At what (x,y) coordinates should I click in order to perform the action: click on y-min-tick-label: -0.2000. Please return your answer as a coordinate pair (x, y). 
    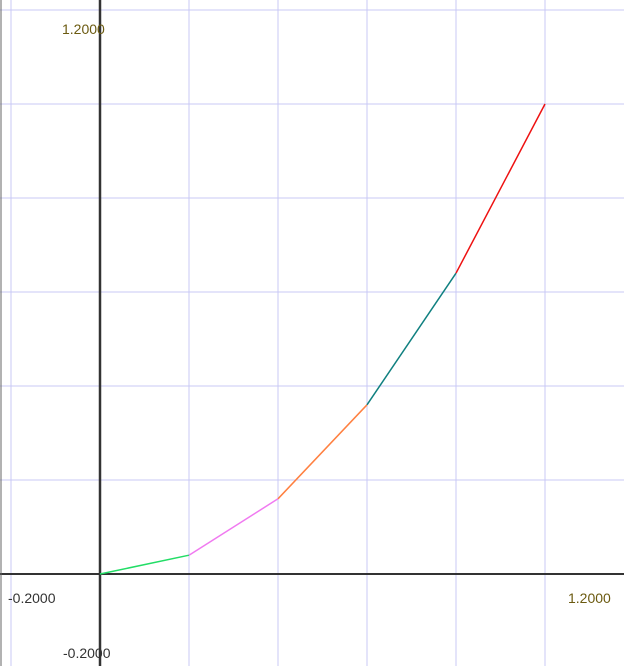
    Looking at the image, I should click on (87, 653).